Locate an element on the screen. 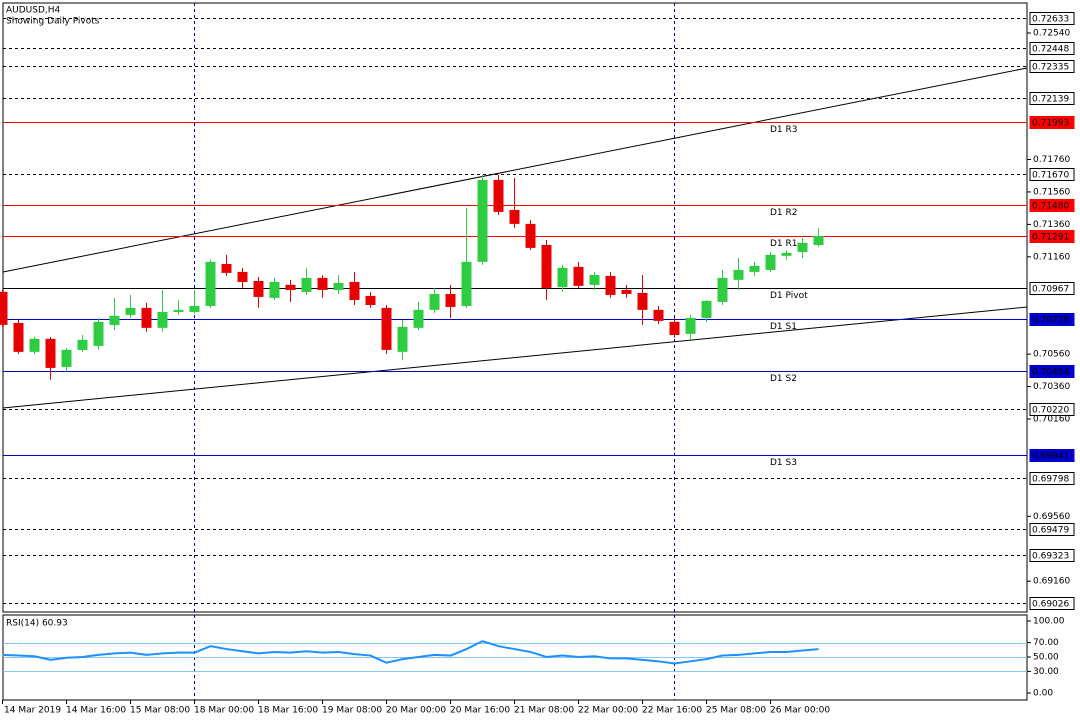  level-label: 0.72448 is located at coordinates (1050, 50).